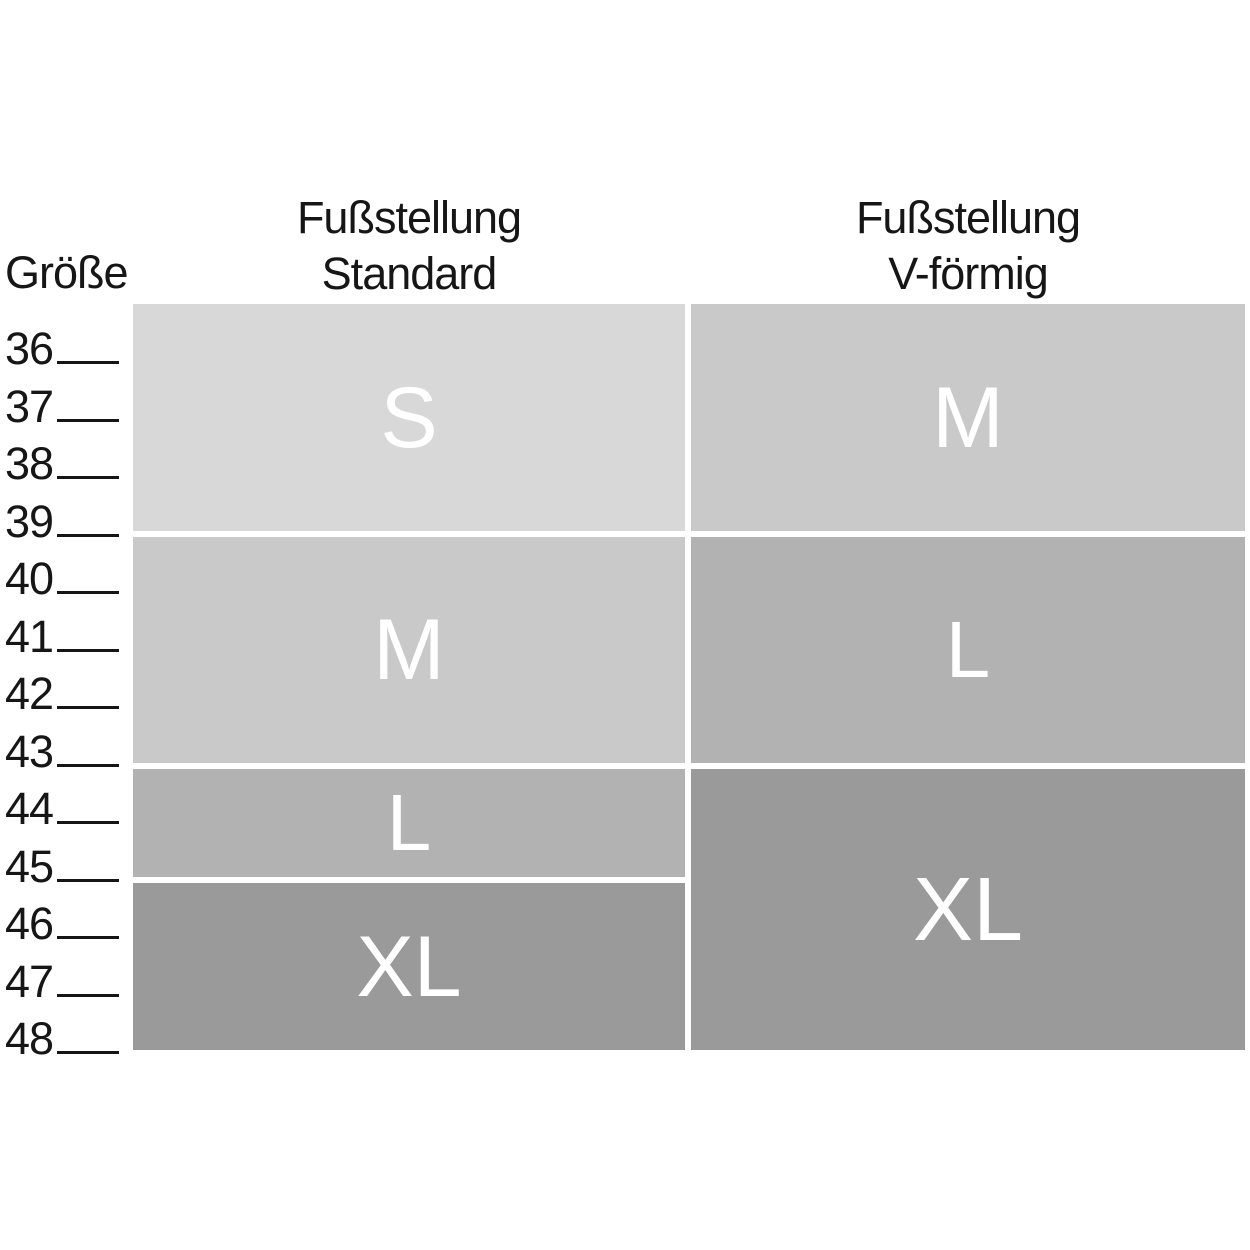 The image size is (1250, 1250). Describe the element at coordinates (968, 417) in the screenshot. I see `block-v-foermig-m: M` at that location.